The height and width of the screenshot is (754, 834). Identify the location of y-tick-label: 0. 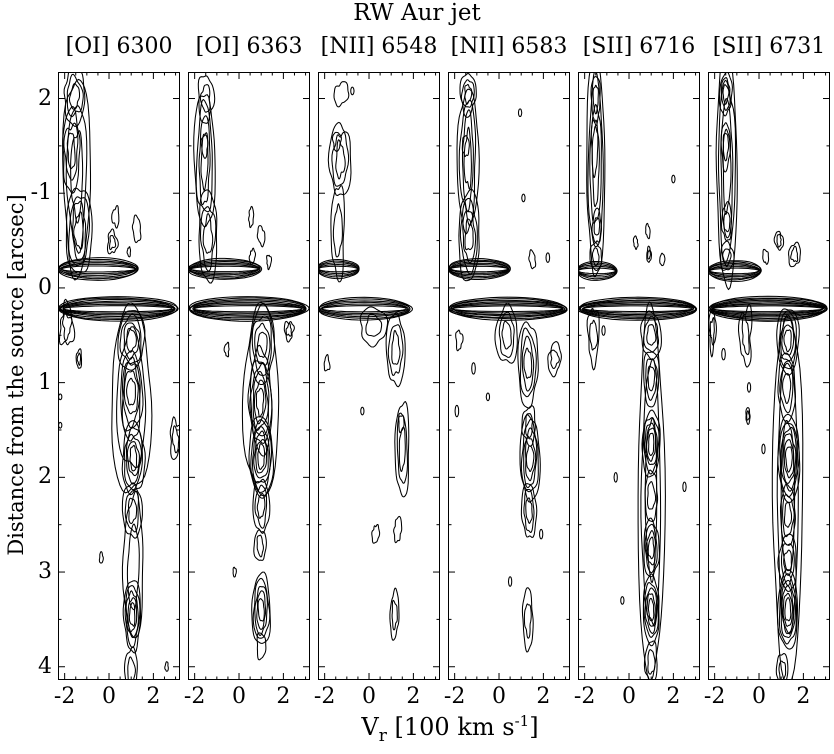
(45, 287).